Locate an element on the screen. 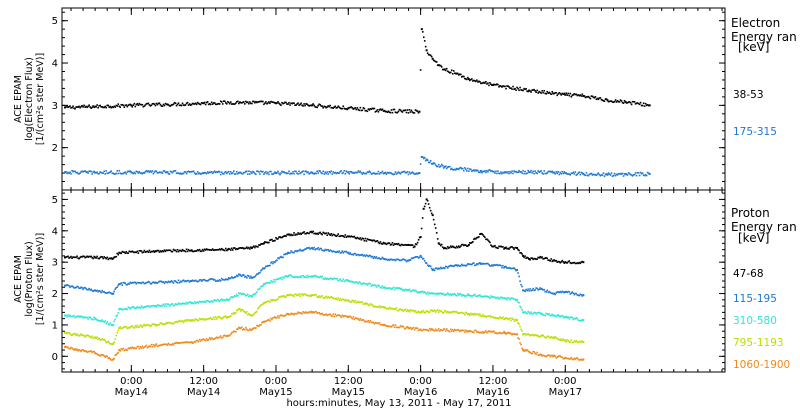  xtick-label-time: 0:00 is located at coordinates (565, 381).